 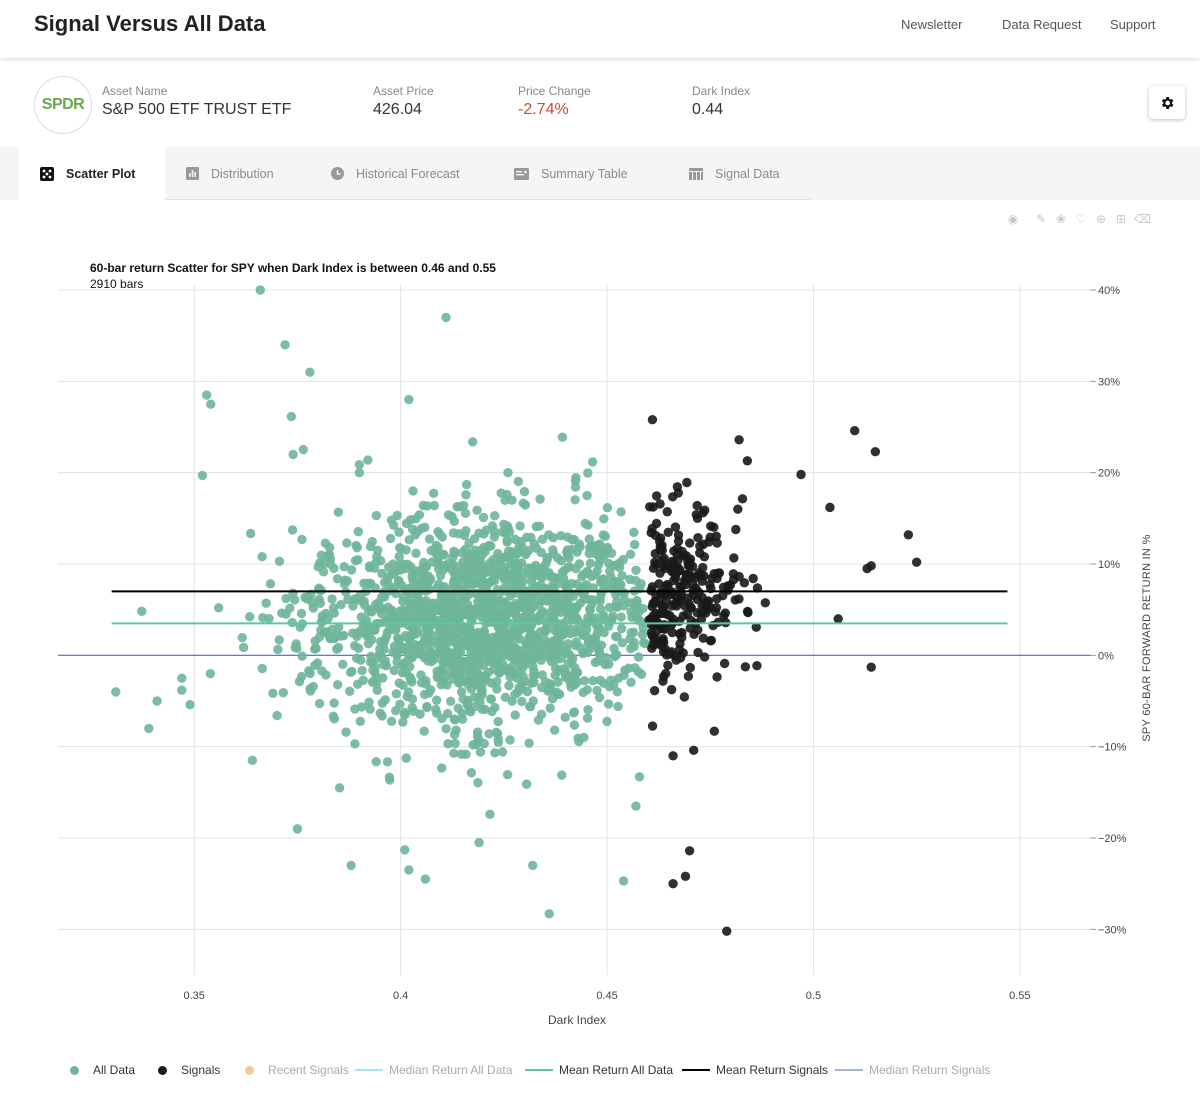 What do you see at coordinates (543, 109) in the screenshot?
I see `price-change-value: -2.74%` at bounding box center [543, 109].